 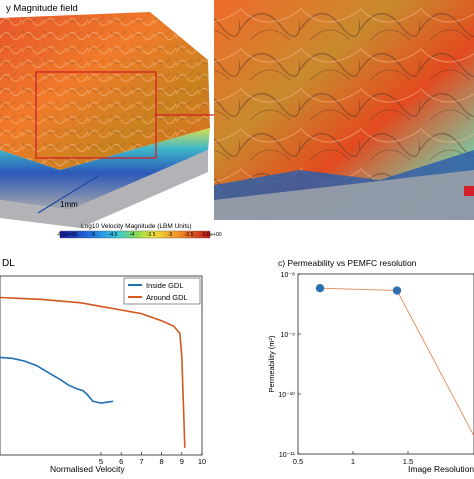 I want to click on y-axis-label: Permeability (m²), so click(x=271, y=364).